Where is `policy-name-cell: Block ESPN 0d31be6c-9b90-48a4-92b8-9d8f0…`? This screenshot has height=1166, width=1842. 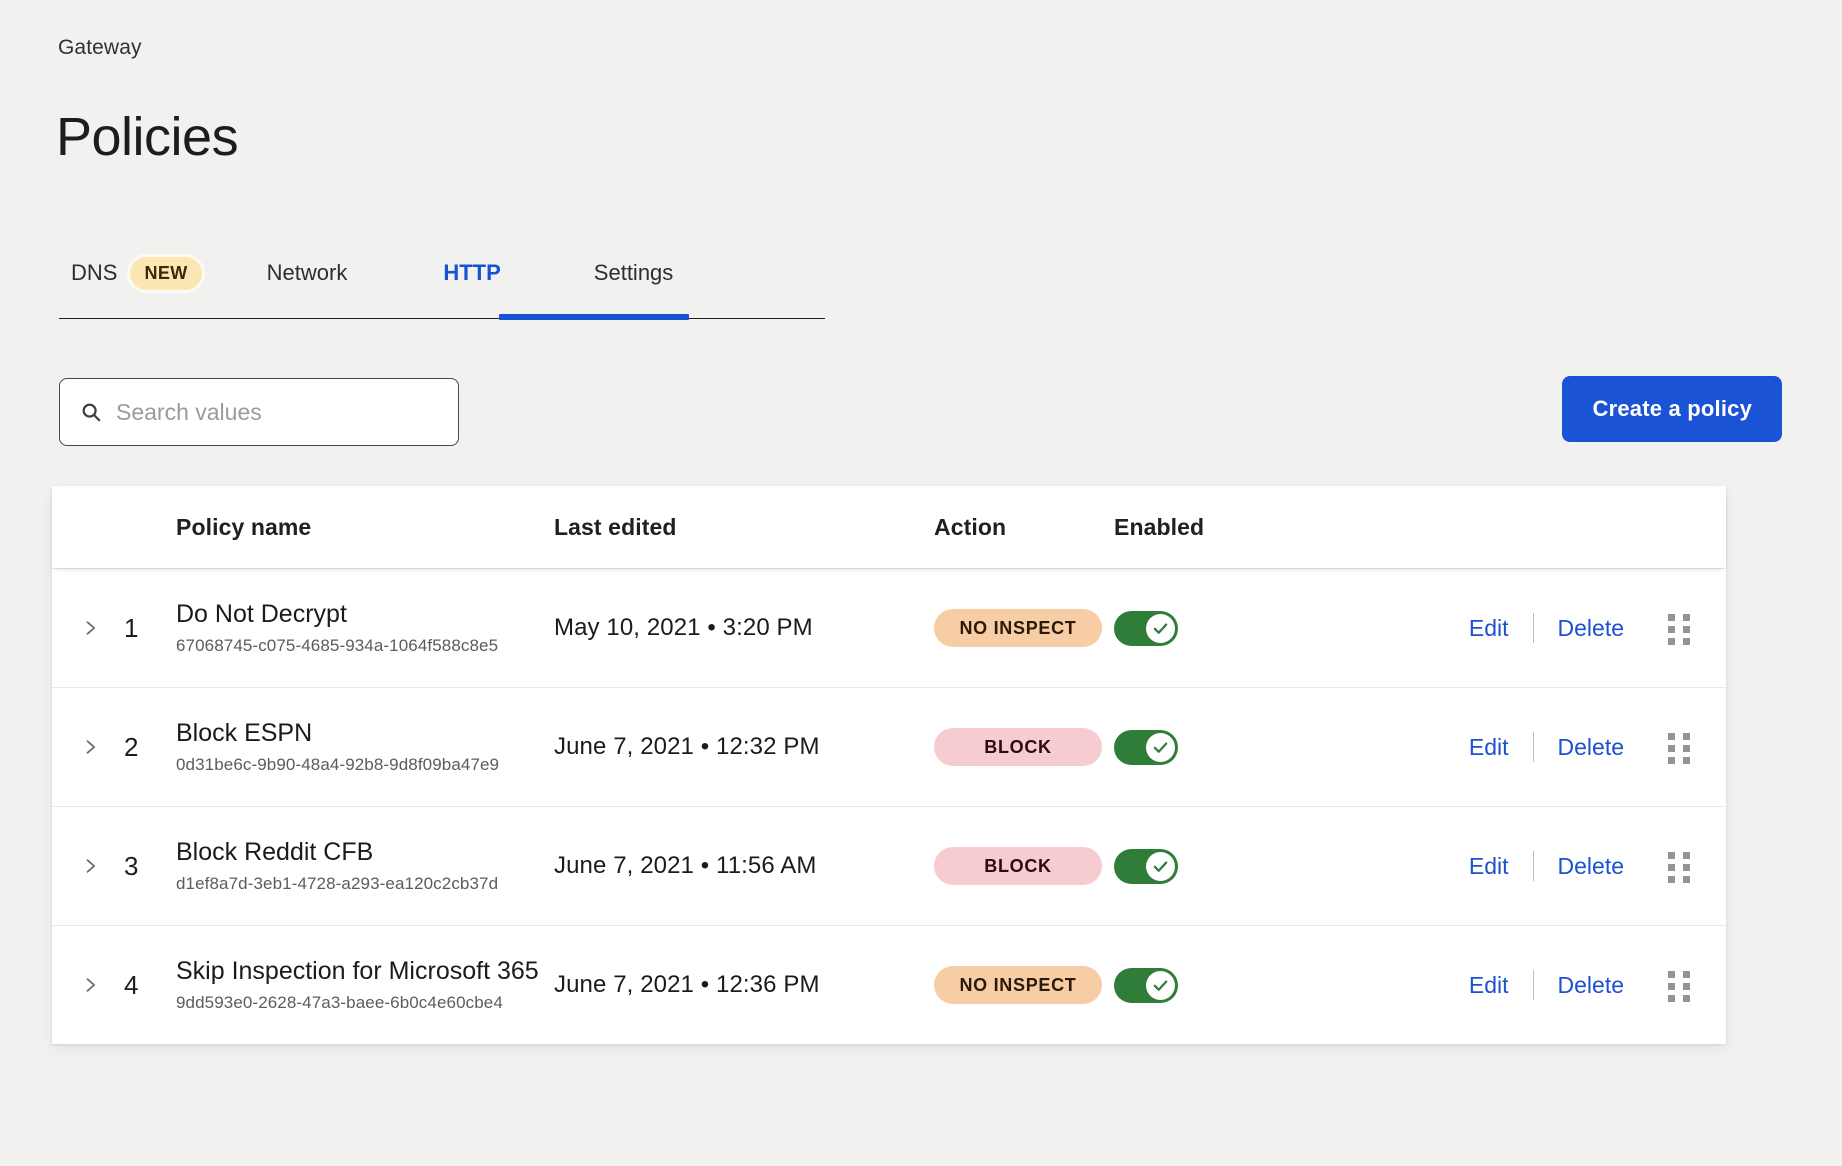 policy-name-cell: Block ESPN 0d31be6c-9b90-48a4-92b8-9d8f0… is located at coordinates (365, 747).